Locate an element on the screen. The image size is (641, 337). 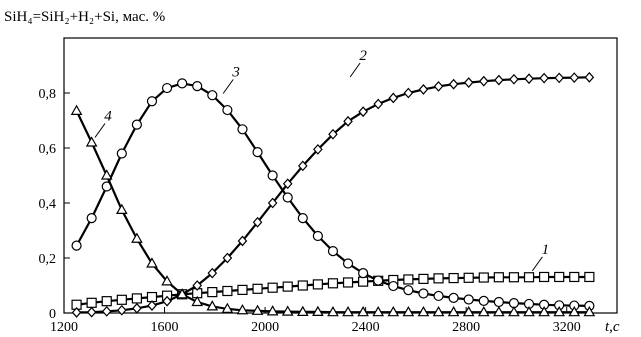
y-tick-label: 0,4 is located at coordinates (48, 204).